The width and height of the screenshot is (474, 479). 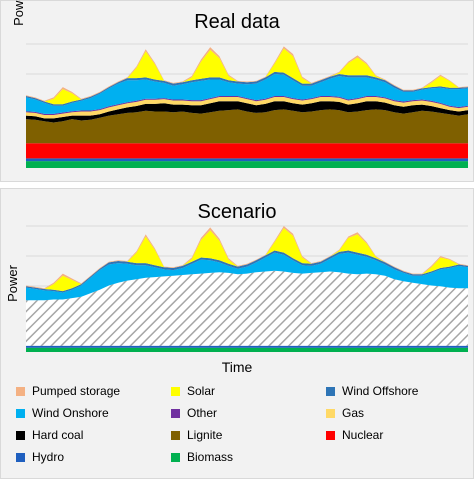 I want to click on area-wind-onshore-real, so click(x=247, y=94).